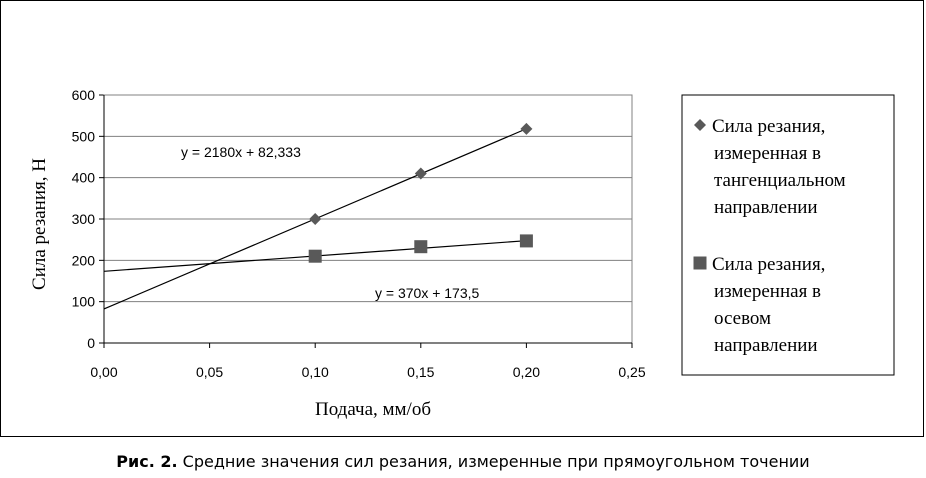 The width and height of the screenshot is (926, 478). I want to click on x-tick-label: 0,10, so click(315, 372).